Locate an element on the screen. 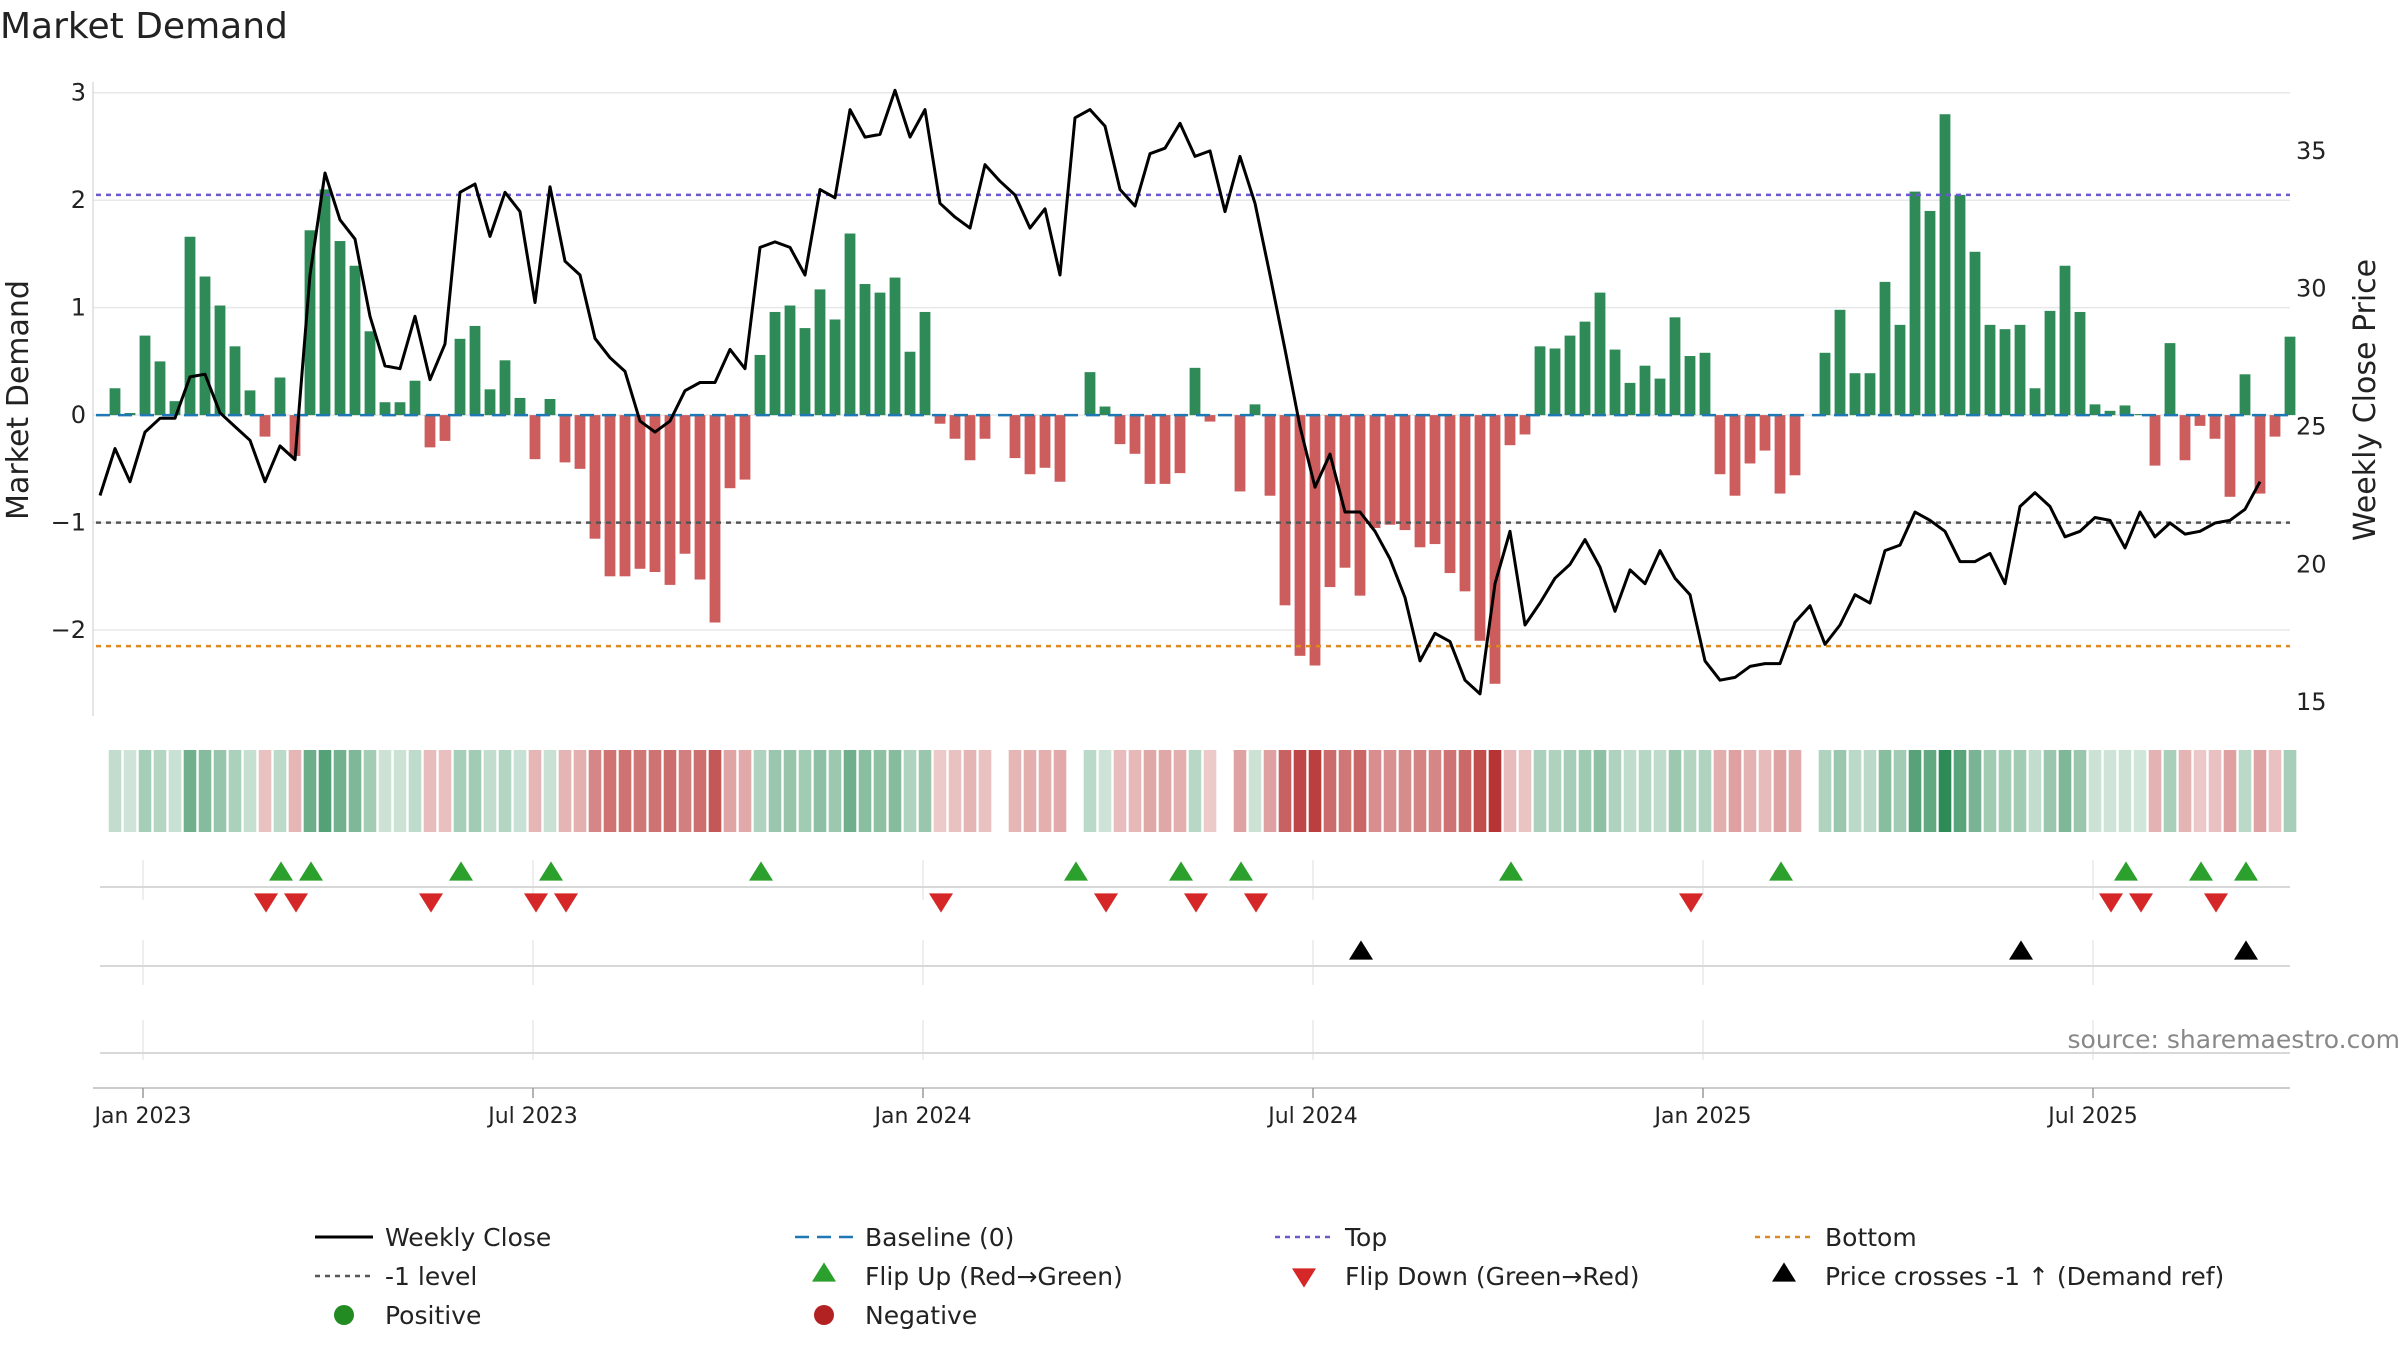 This screenshot has height=1350, width=2400. legend-label: Baseline (0) is located at coordinates (939, 1237).